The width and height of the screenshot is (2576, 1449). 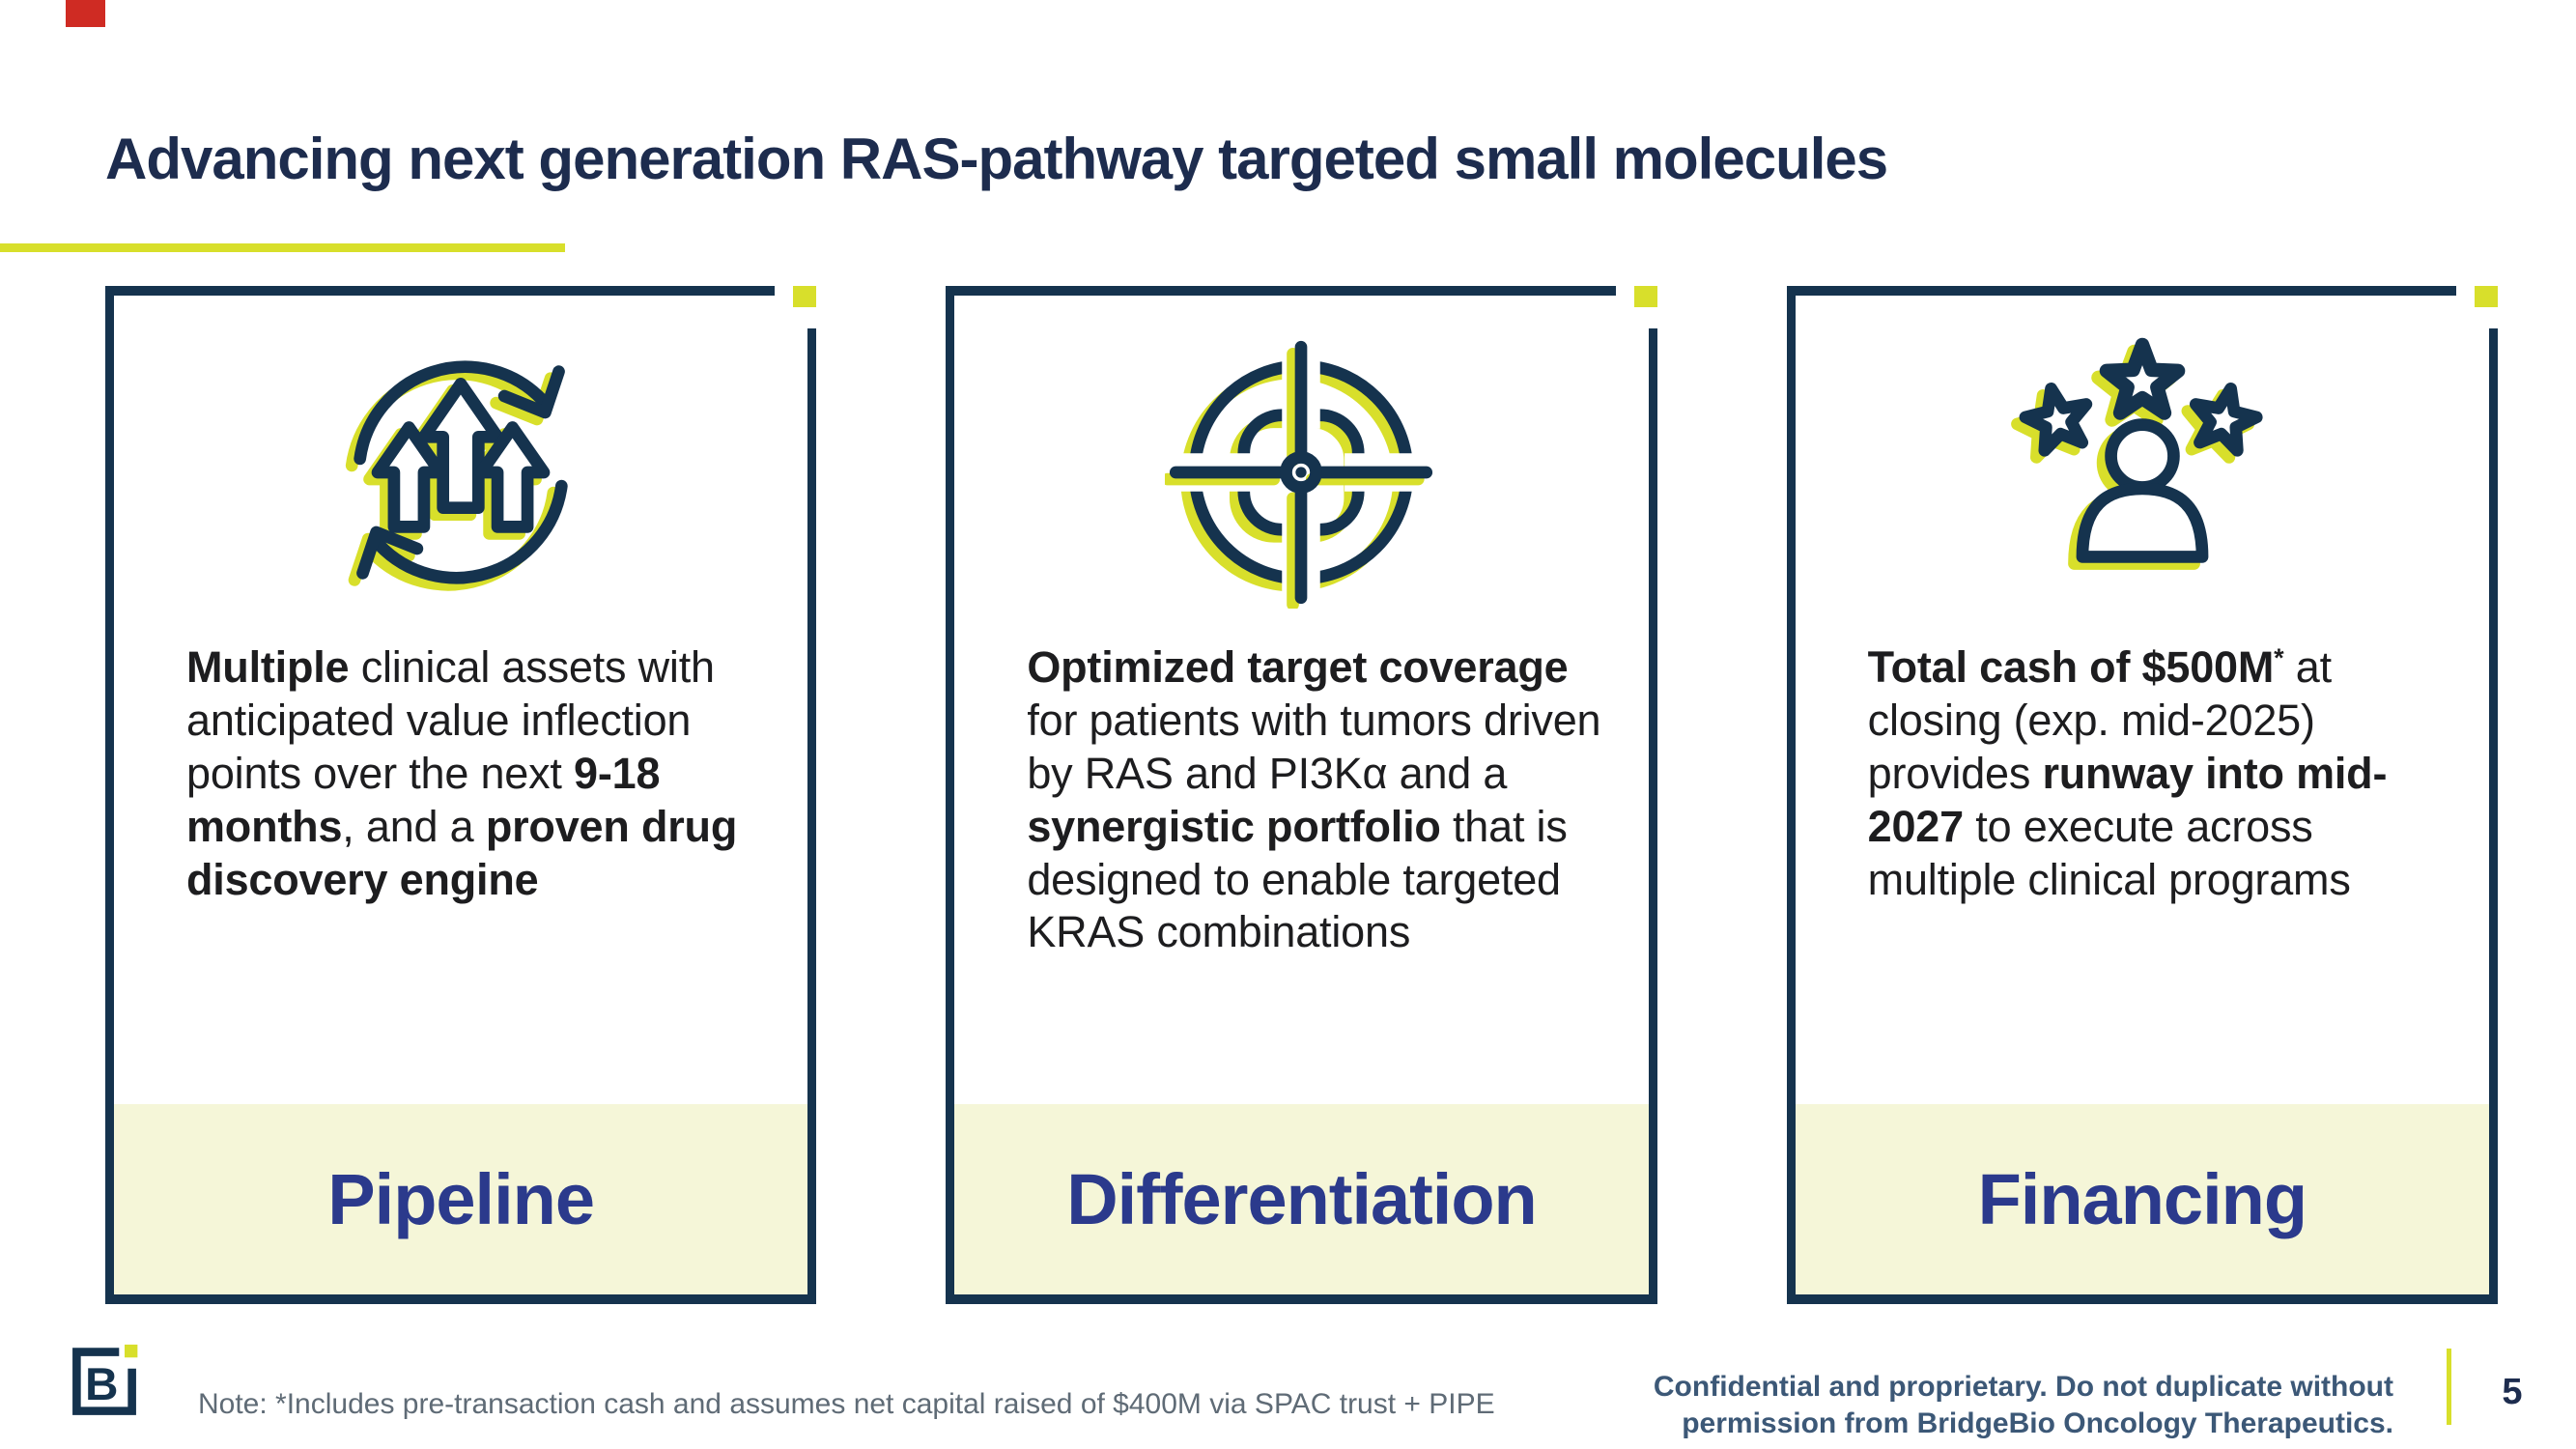 What do you see at coordinates (282, 248) in the screenshot?
I see `title-underline` at bounding box center [282, 248].